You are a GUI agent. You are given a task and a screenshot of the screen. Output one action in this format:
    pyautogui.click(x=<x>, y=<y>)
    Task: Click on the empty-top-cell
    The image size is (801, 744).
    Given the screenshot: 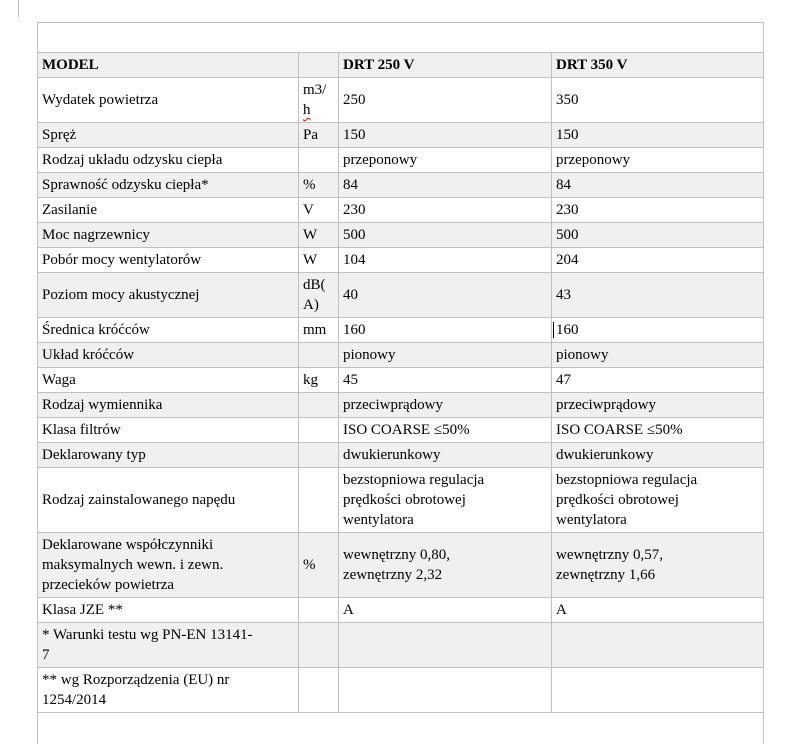 What is the action you would take?
    pyautogui.click(x=400, y=37)
    